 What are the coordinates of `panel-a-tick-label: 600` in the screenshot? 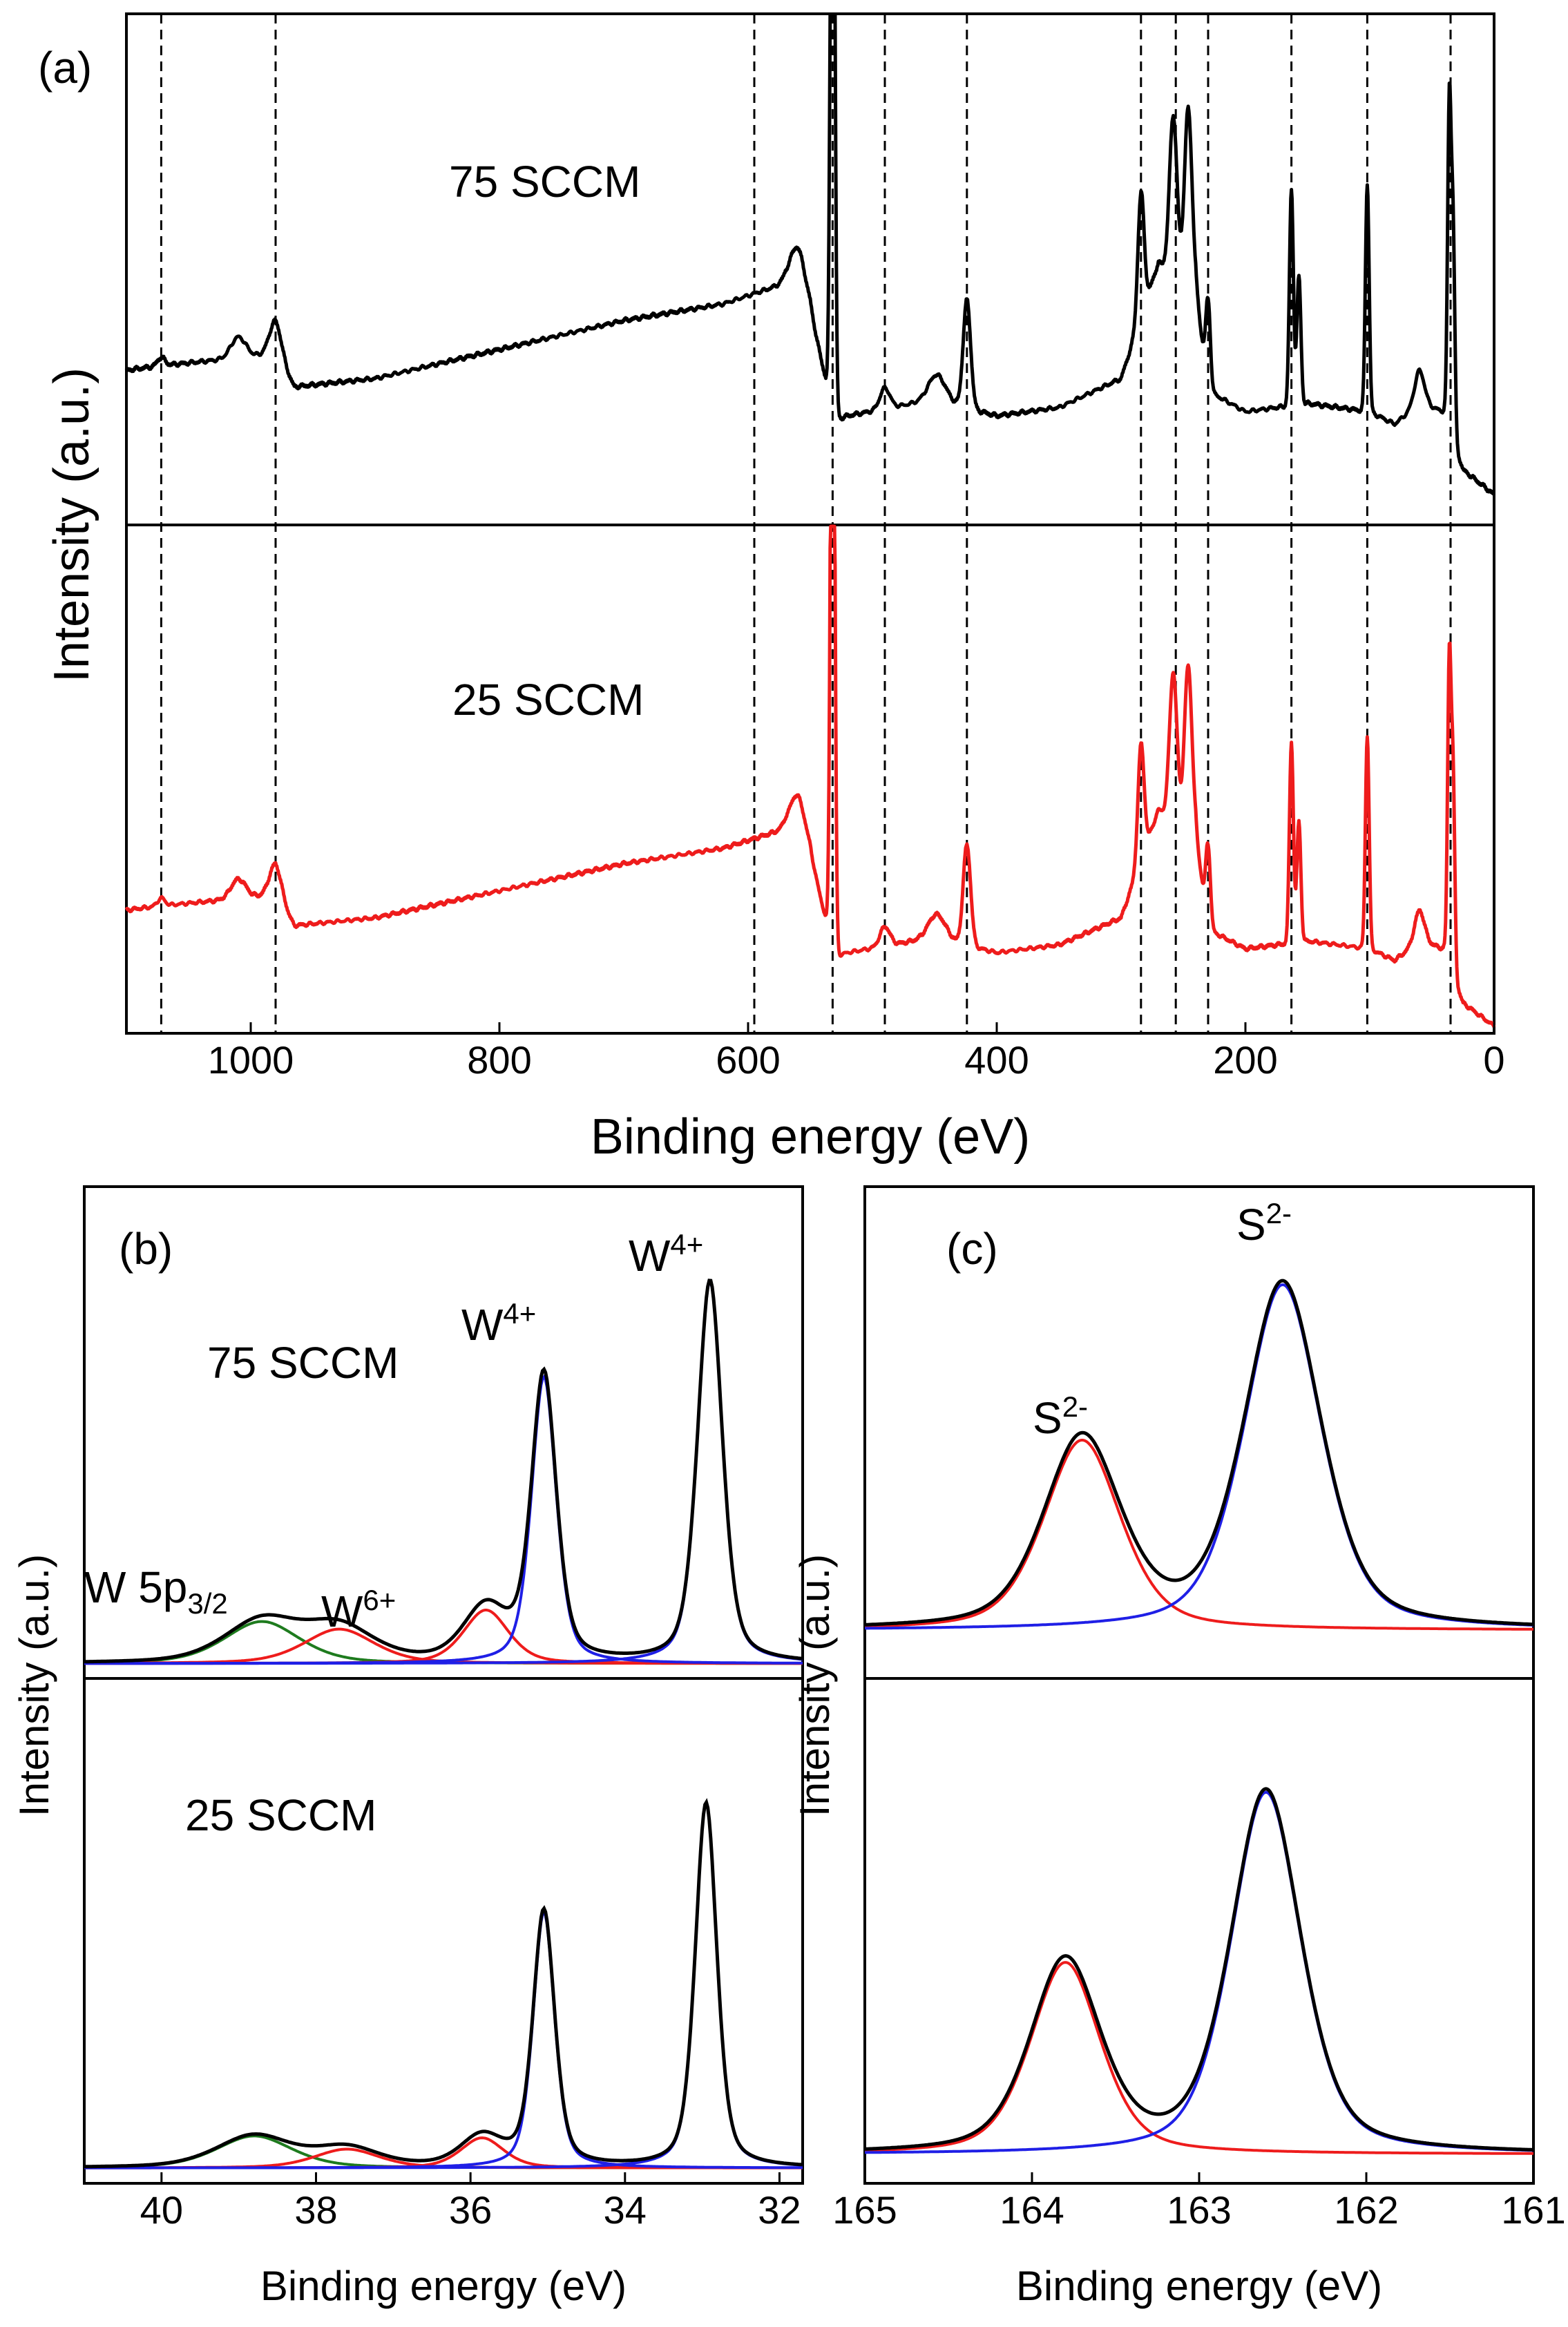 It's located at (748, 1060).